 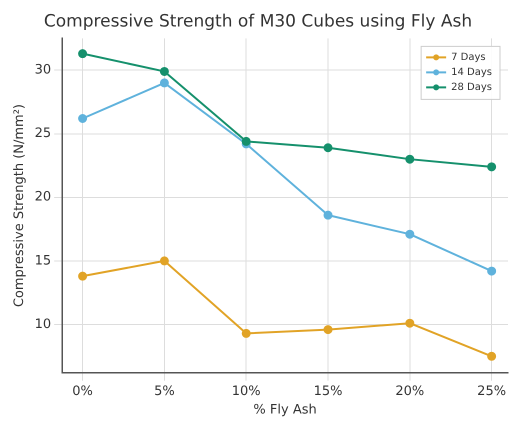 I want to click on chart-title: Compressive Strength of M30 Cubes using Fly Ash, so click(x=258, y=22).